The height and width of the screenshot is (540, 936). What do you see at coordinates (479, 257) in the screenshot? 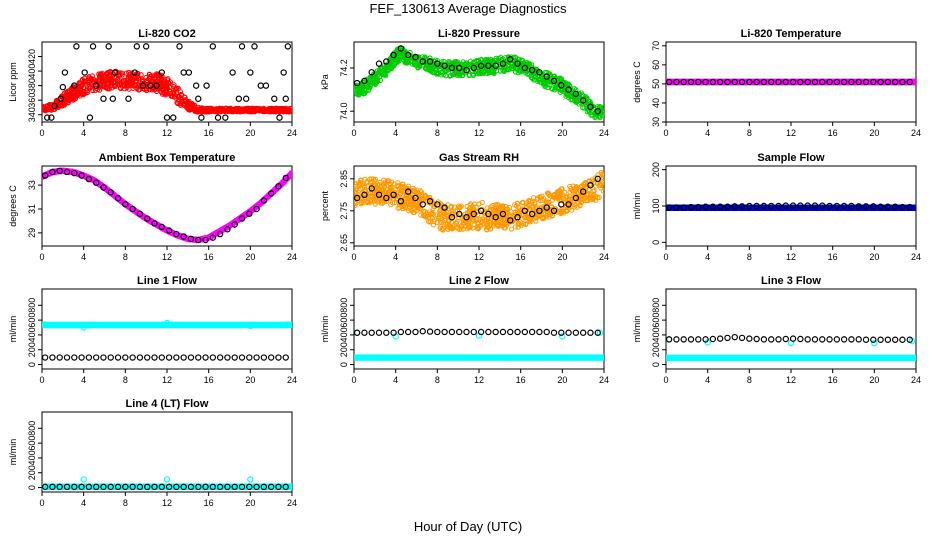
I see `x-tick-label: 12` at bounding box center [479, 257].